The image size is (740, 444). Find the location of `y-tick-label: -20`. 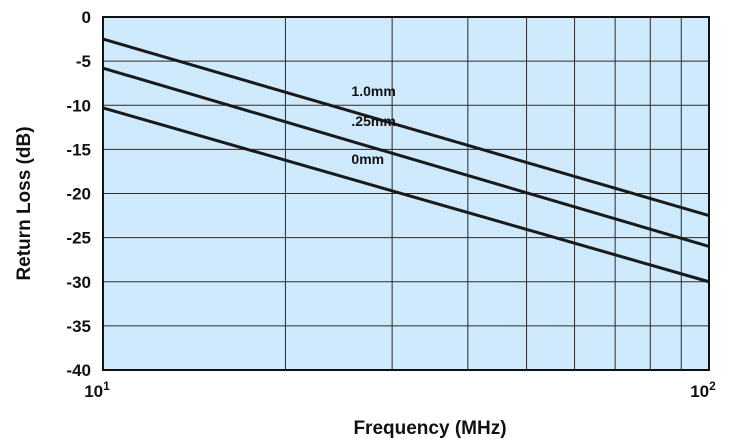

y-tick-label: -20 is located at coordinates (78, 194).